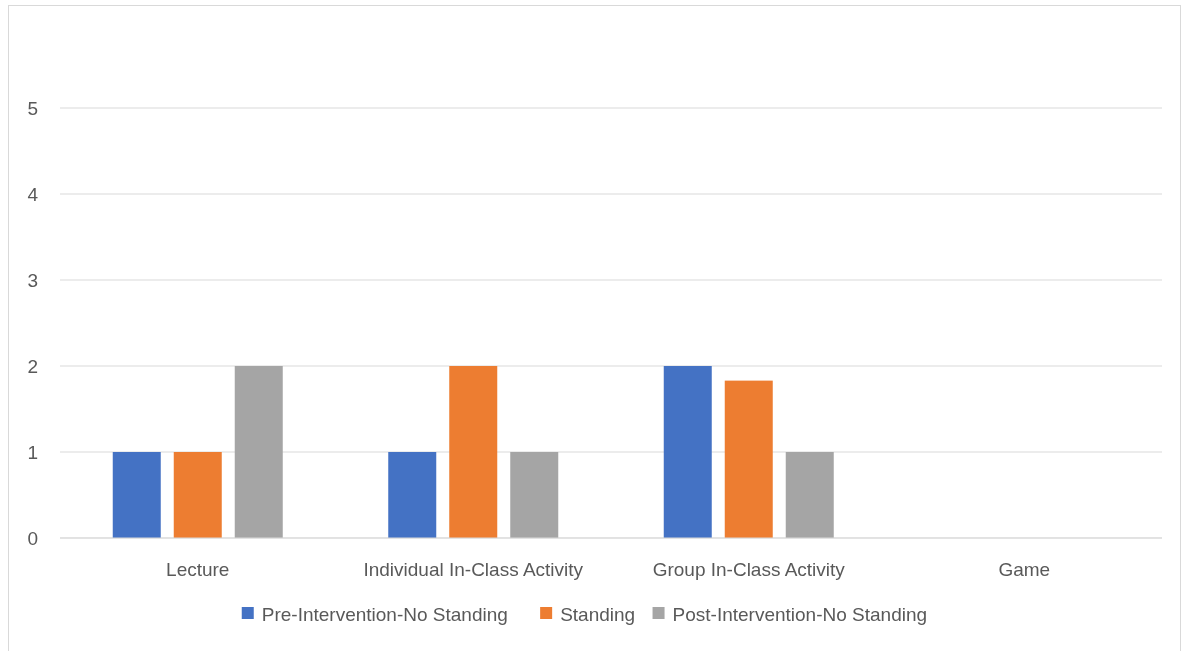  I want to click on y-tick-label: 5, so click(32, 108).